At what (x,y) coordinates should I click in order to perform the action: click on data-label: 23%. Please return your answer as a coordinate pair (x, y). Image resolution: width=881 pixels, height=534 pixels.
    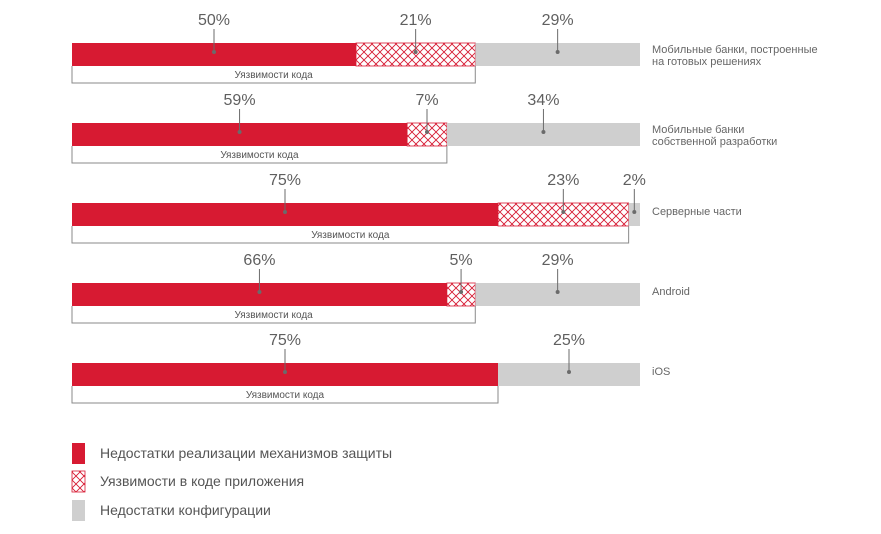
    Looking at the image, I should click on (563, 180).